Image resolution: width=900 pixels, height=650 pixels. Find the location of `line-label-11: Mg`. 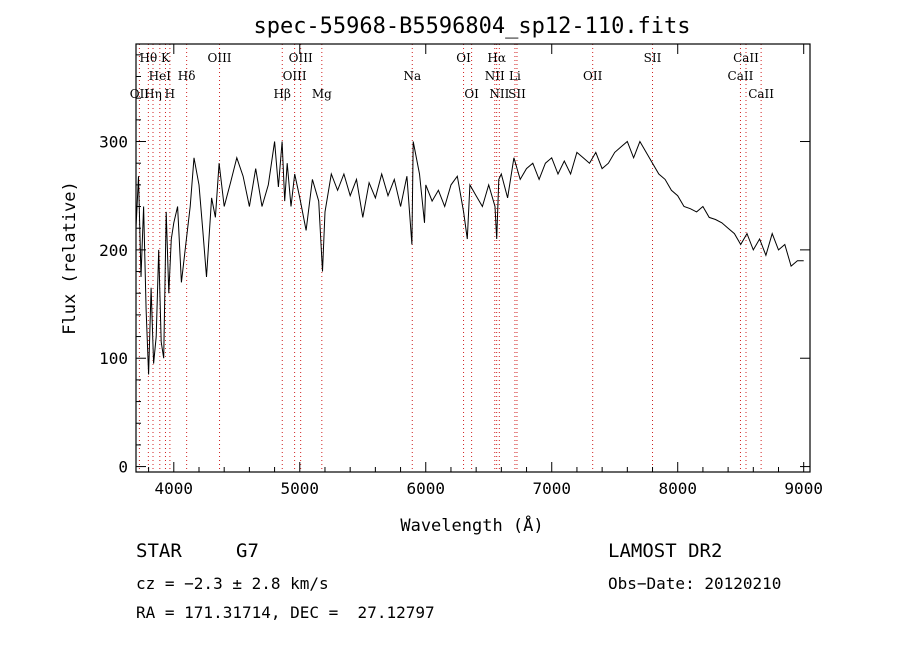

line-label-11: Mg is located at coordinates (322, 94).